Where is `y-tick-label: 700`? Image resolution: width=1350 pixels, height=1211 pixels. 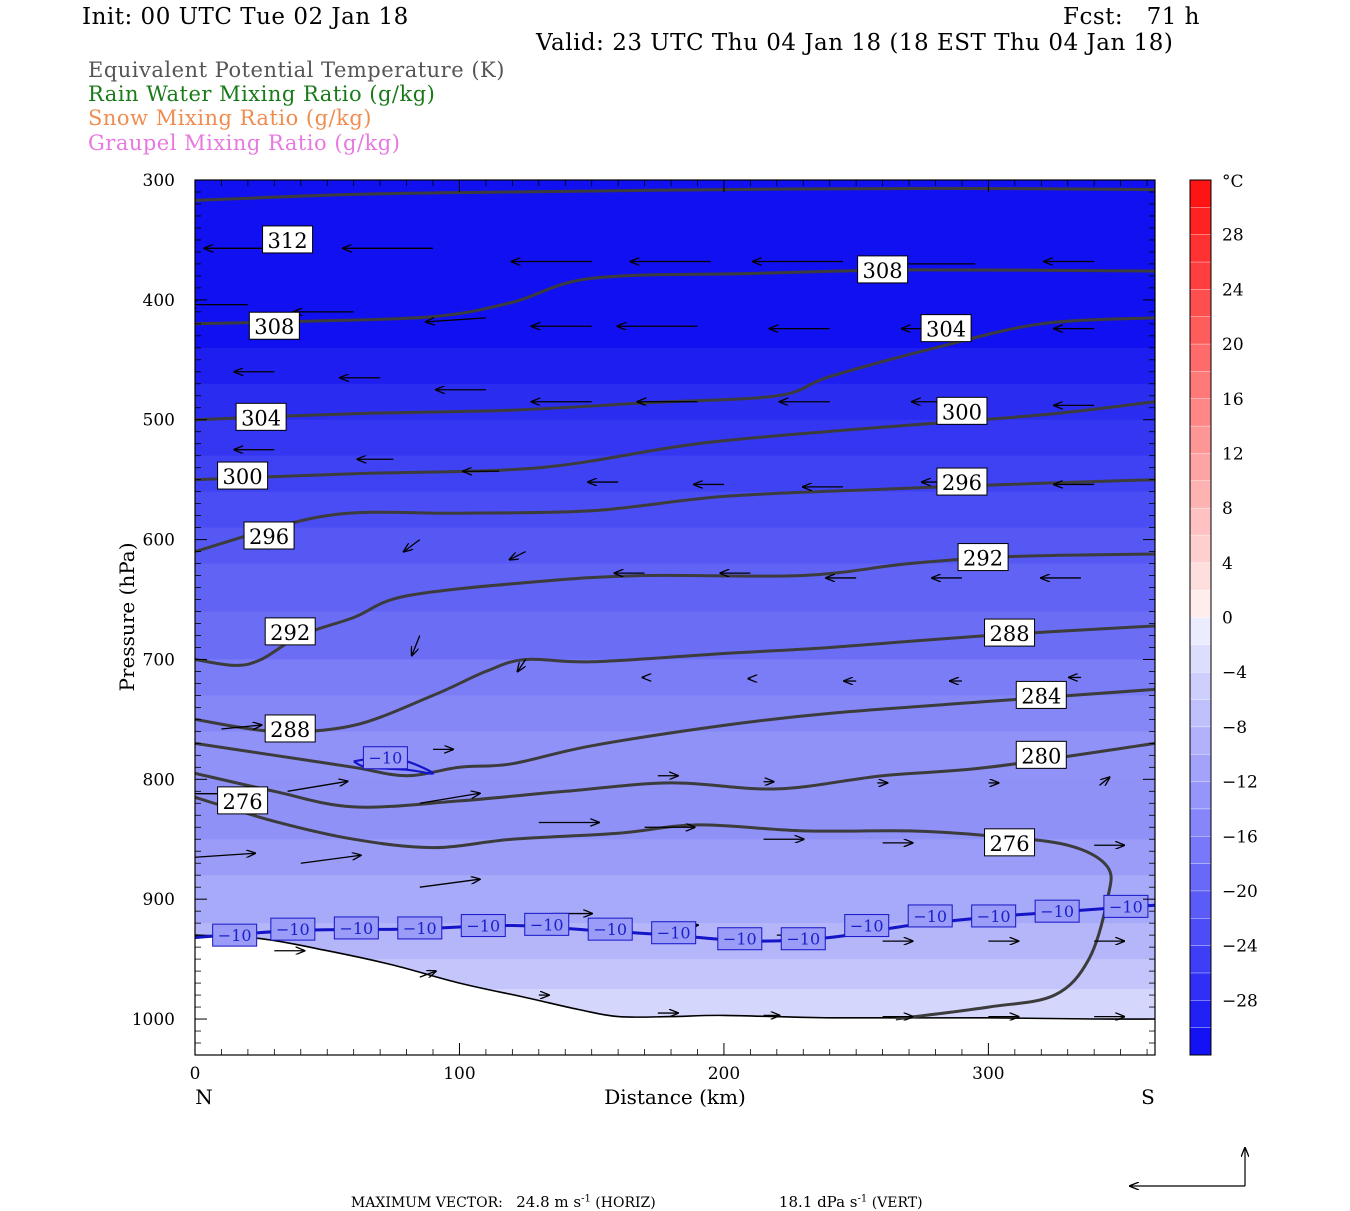
y-tick-label: 700 is located at coordinates (159, 660).